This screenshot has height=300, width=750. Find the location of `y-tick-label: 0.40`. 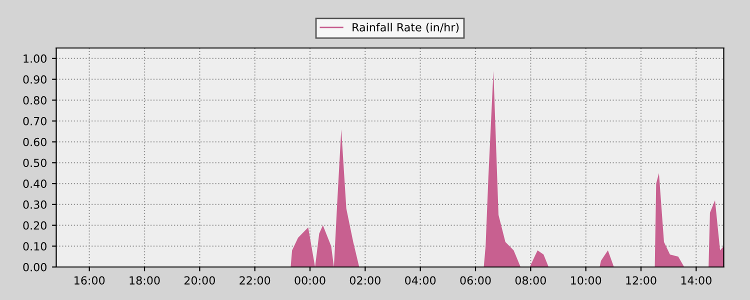

y-tick-label: 0.40 is located at coordinates (34, 184).